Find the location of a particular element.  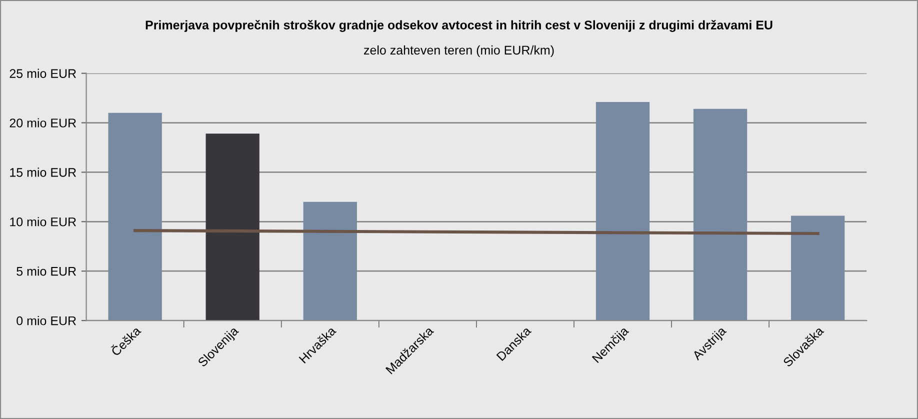

y-tick-label: 0 mio EUR is located at coordinates (46, 321).